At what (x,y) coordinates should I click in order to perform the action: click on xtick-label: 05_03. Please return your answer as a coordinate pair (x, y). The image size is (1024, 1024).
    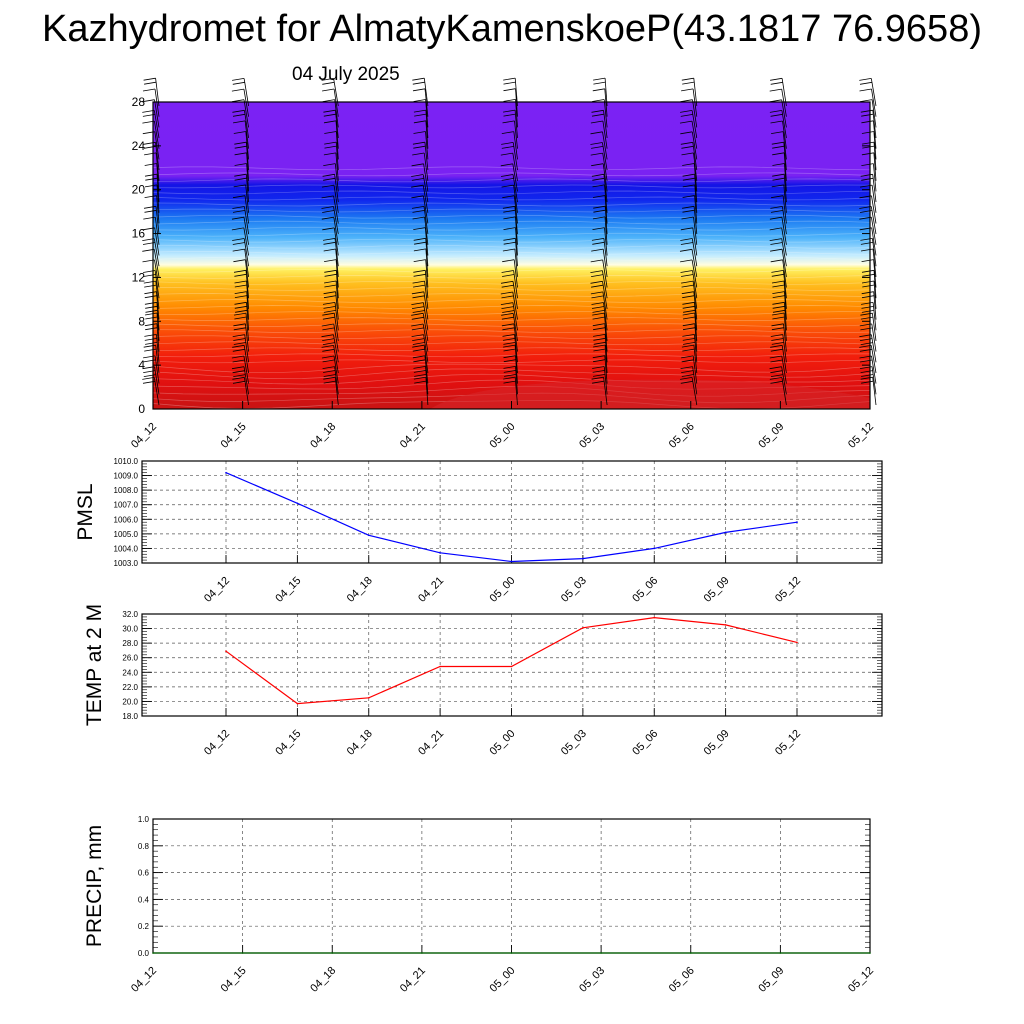
    Looking at the image, I should click on (592, 980).